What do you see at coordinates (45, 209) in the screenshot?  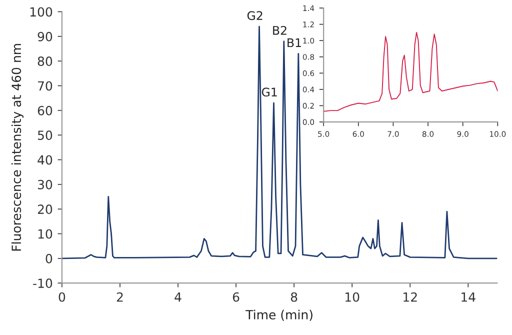 I see `y-tick-label: 20` at bounding box center [45, 209].